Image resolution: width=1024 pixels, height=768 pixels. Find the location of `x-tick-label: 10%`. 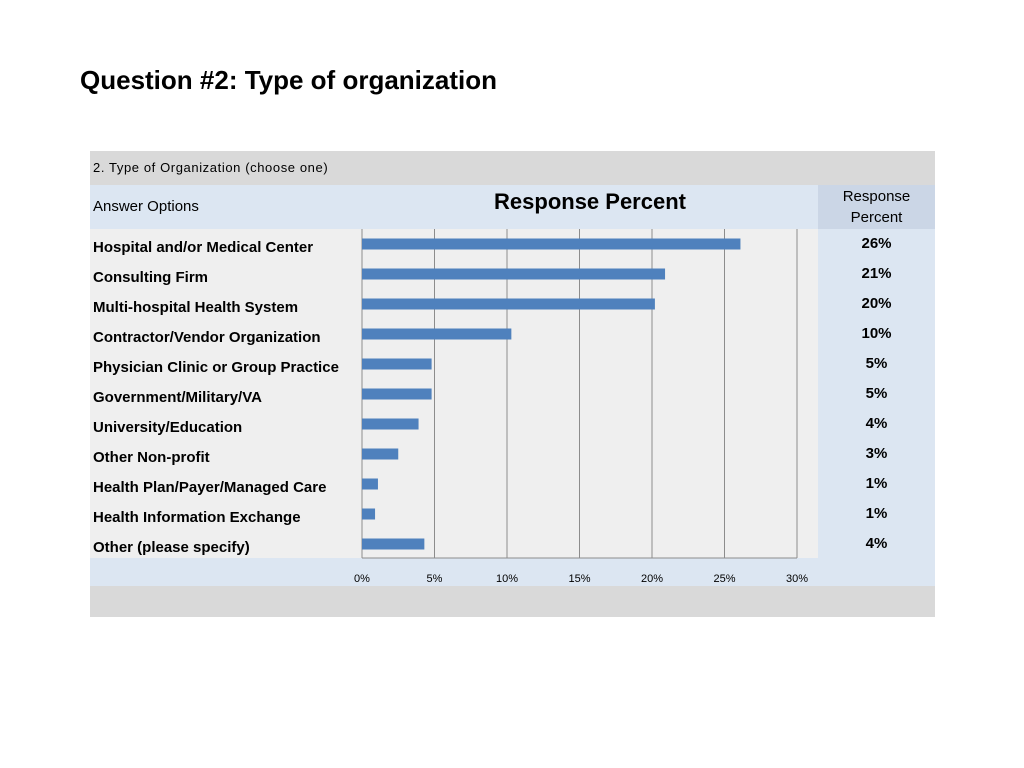

x-tick-label: 10% is located at coordinates (507, 579).